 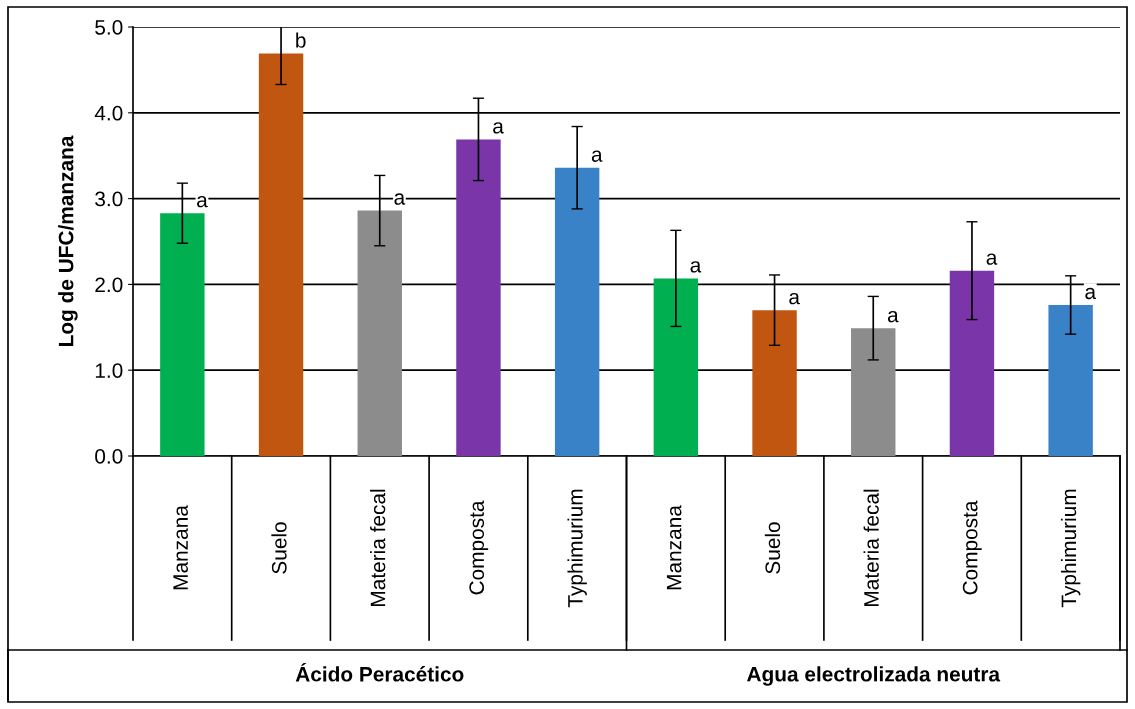 I want to click on y-tick-label: 0.0, so click(x=109, y=456).